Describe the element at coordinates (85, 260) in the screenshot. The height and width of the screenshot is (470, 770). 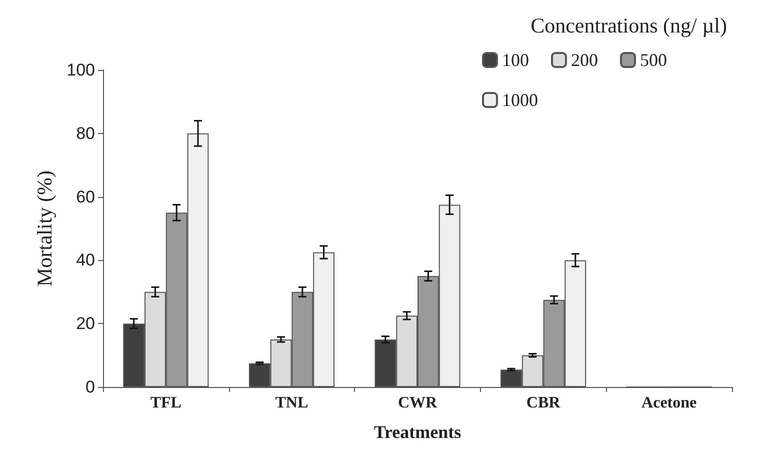
I see `y-tick-label: 40` at that location.